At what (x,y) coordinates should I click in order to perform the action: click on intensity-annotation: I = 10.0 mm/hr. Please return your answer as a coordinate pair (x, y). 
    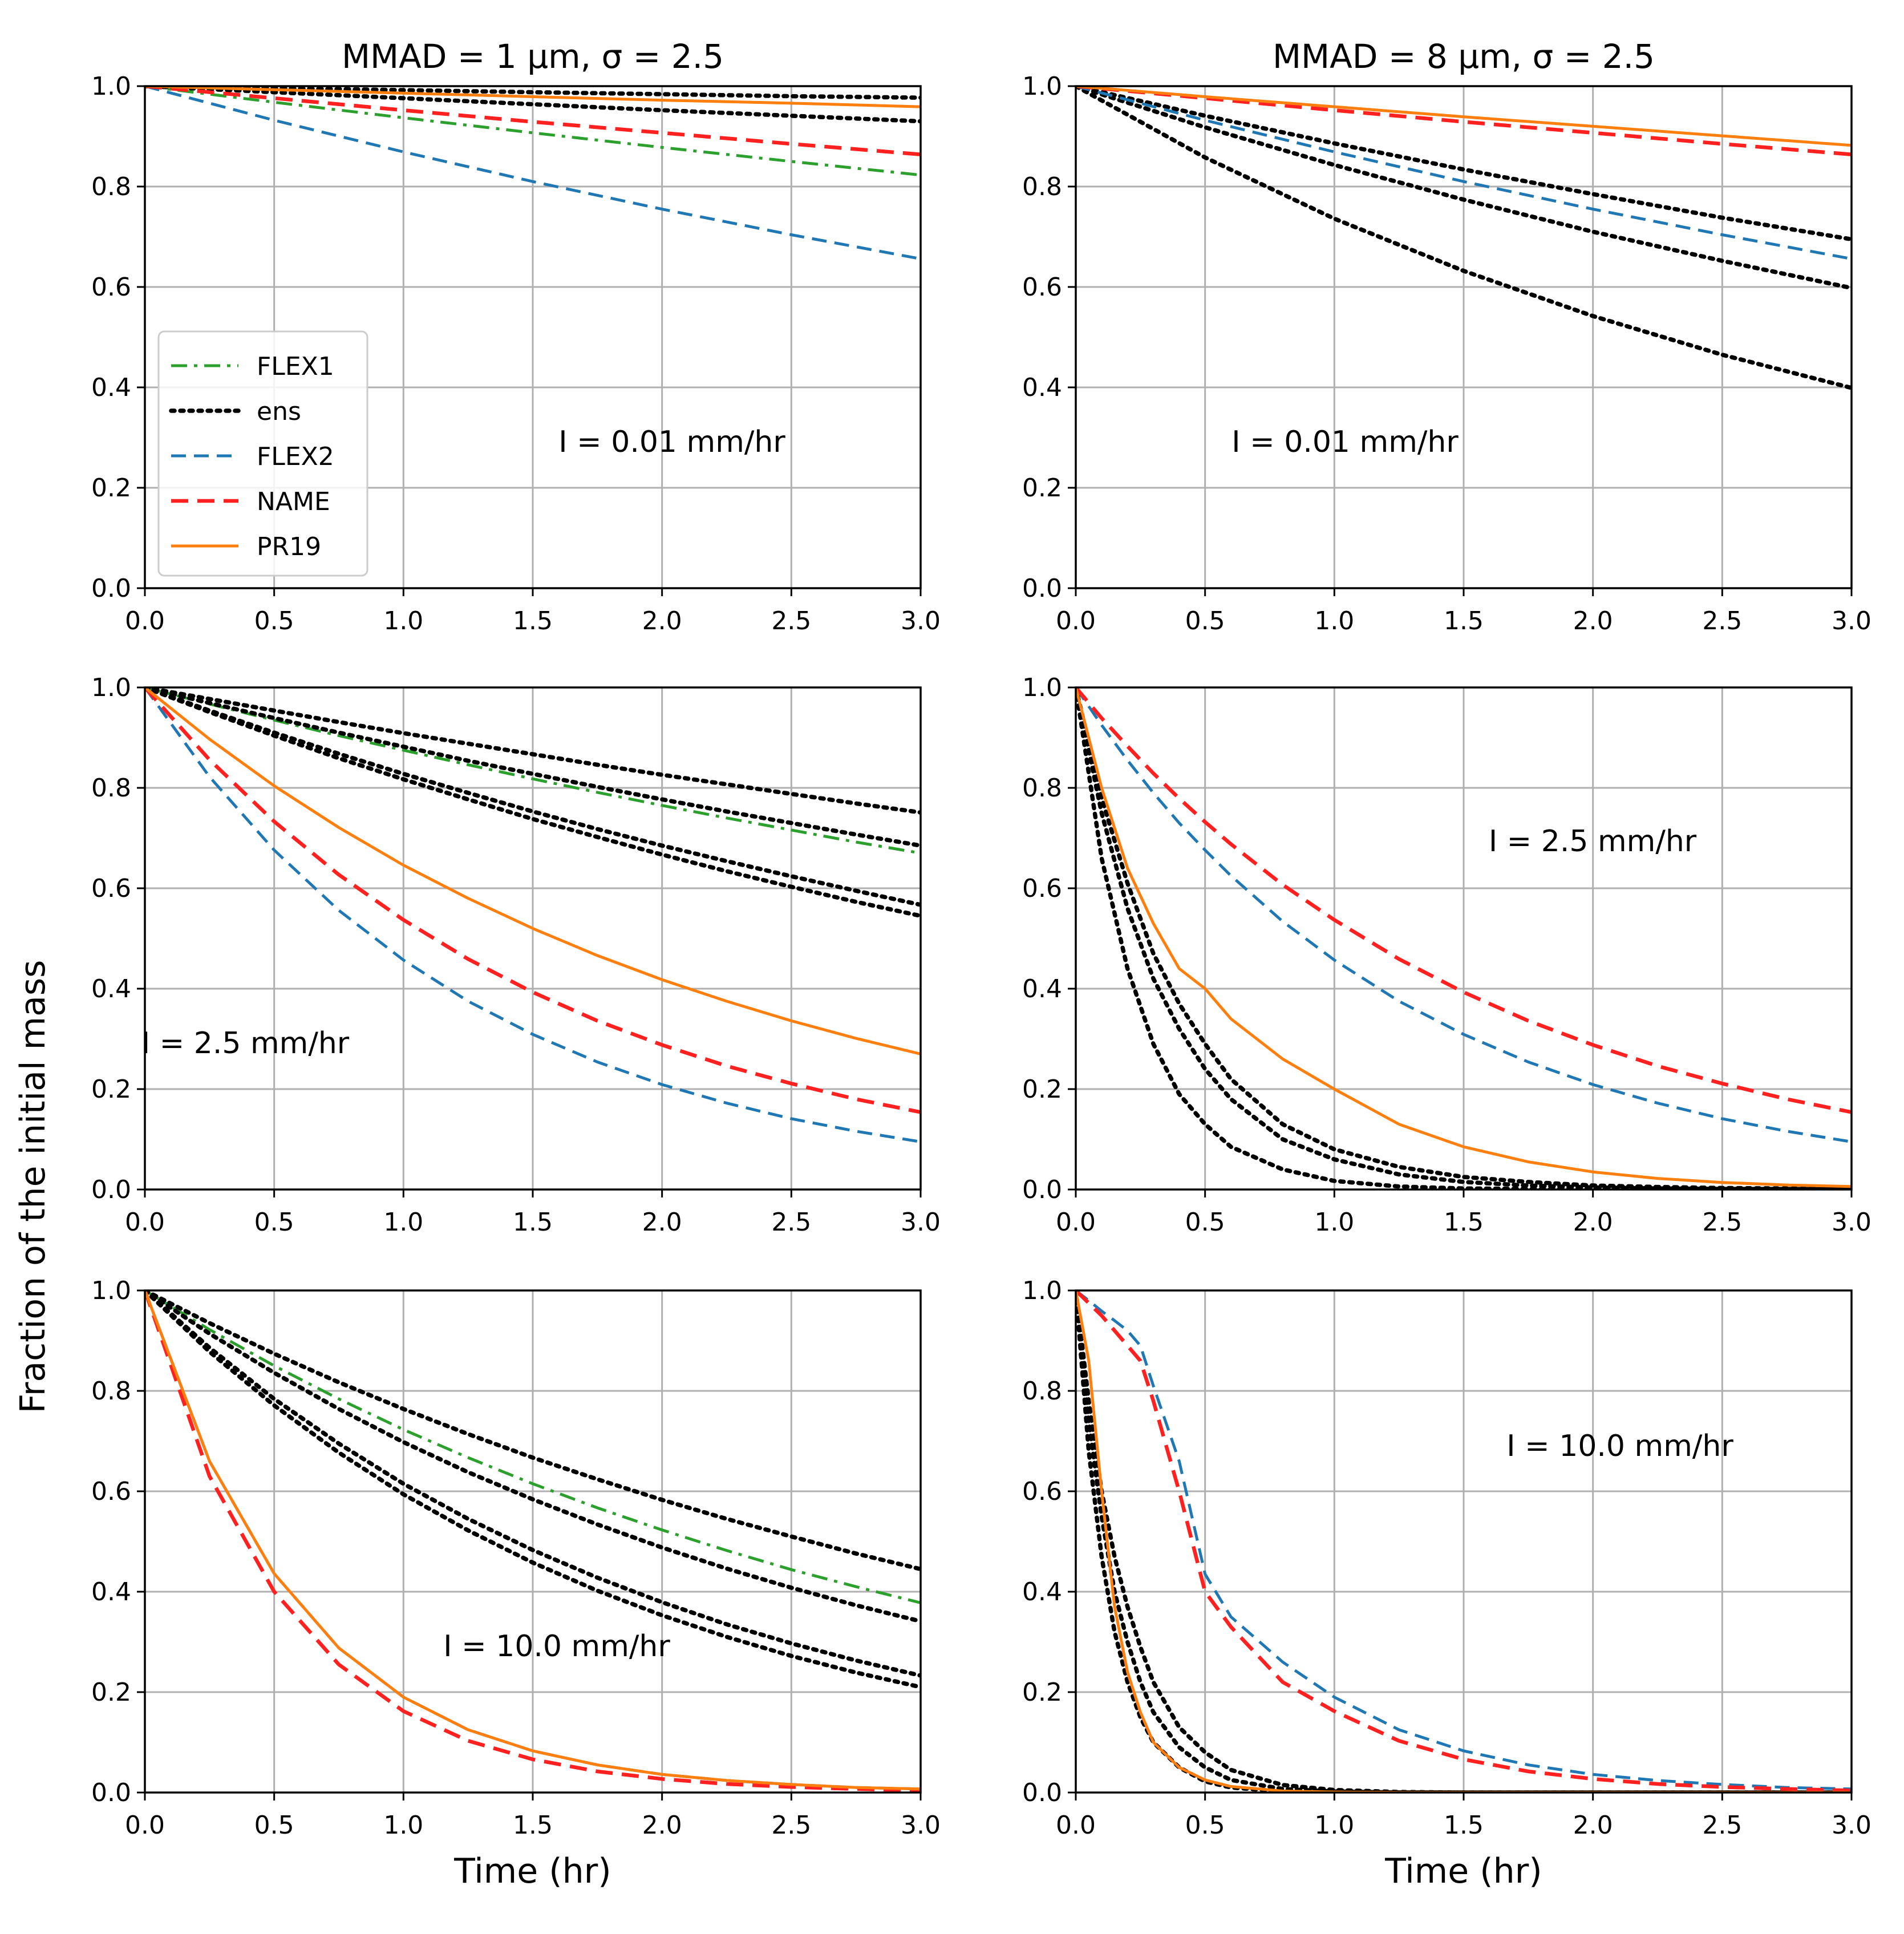
    Looking at the image, I should click on (1619, 1446).